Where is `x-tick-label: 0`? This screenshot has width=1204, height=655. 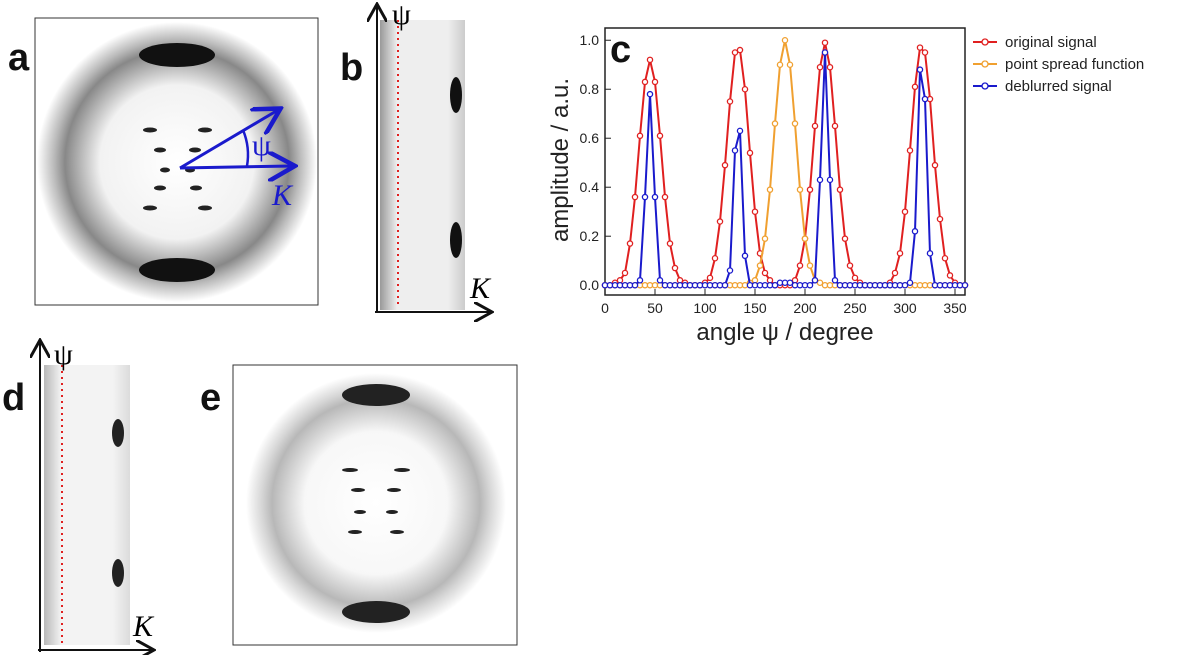 x-tick-label: 0 is located at coordinates (605, 308).